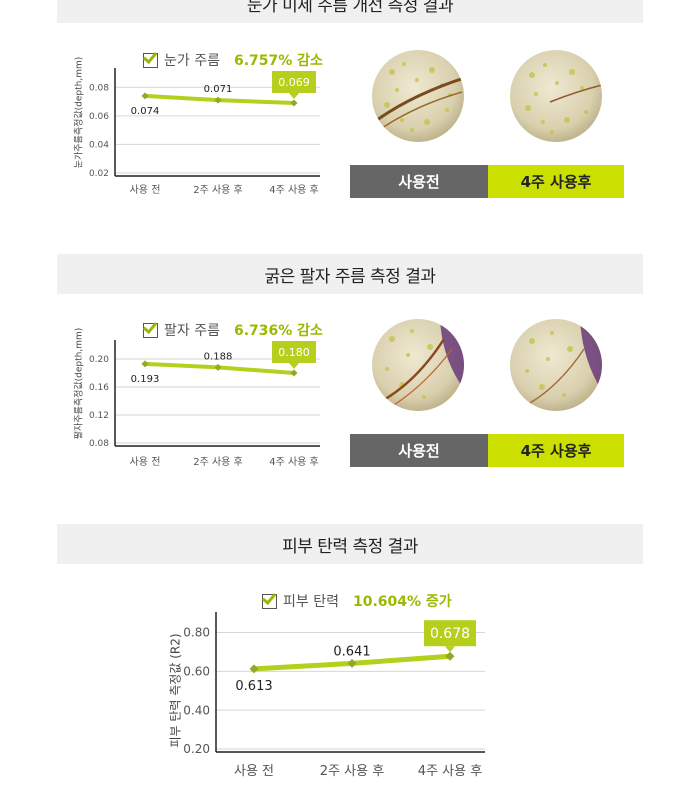  What do you see at coordinates (196, 710) in the screenshot?
I see `y-tick-label: 0.40` at bounding box center [196, 710].